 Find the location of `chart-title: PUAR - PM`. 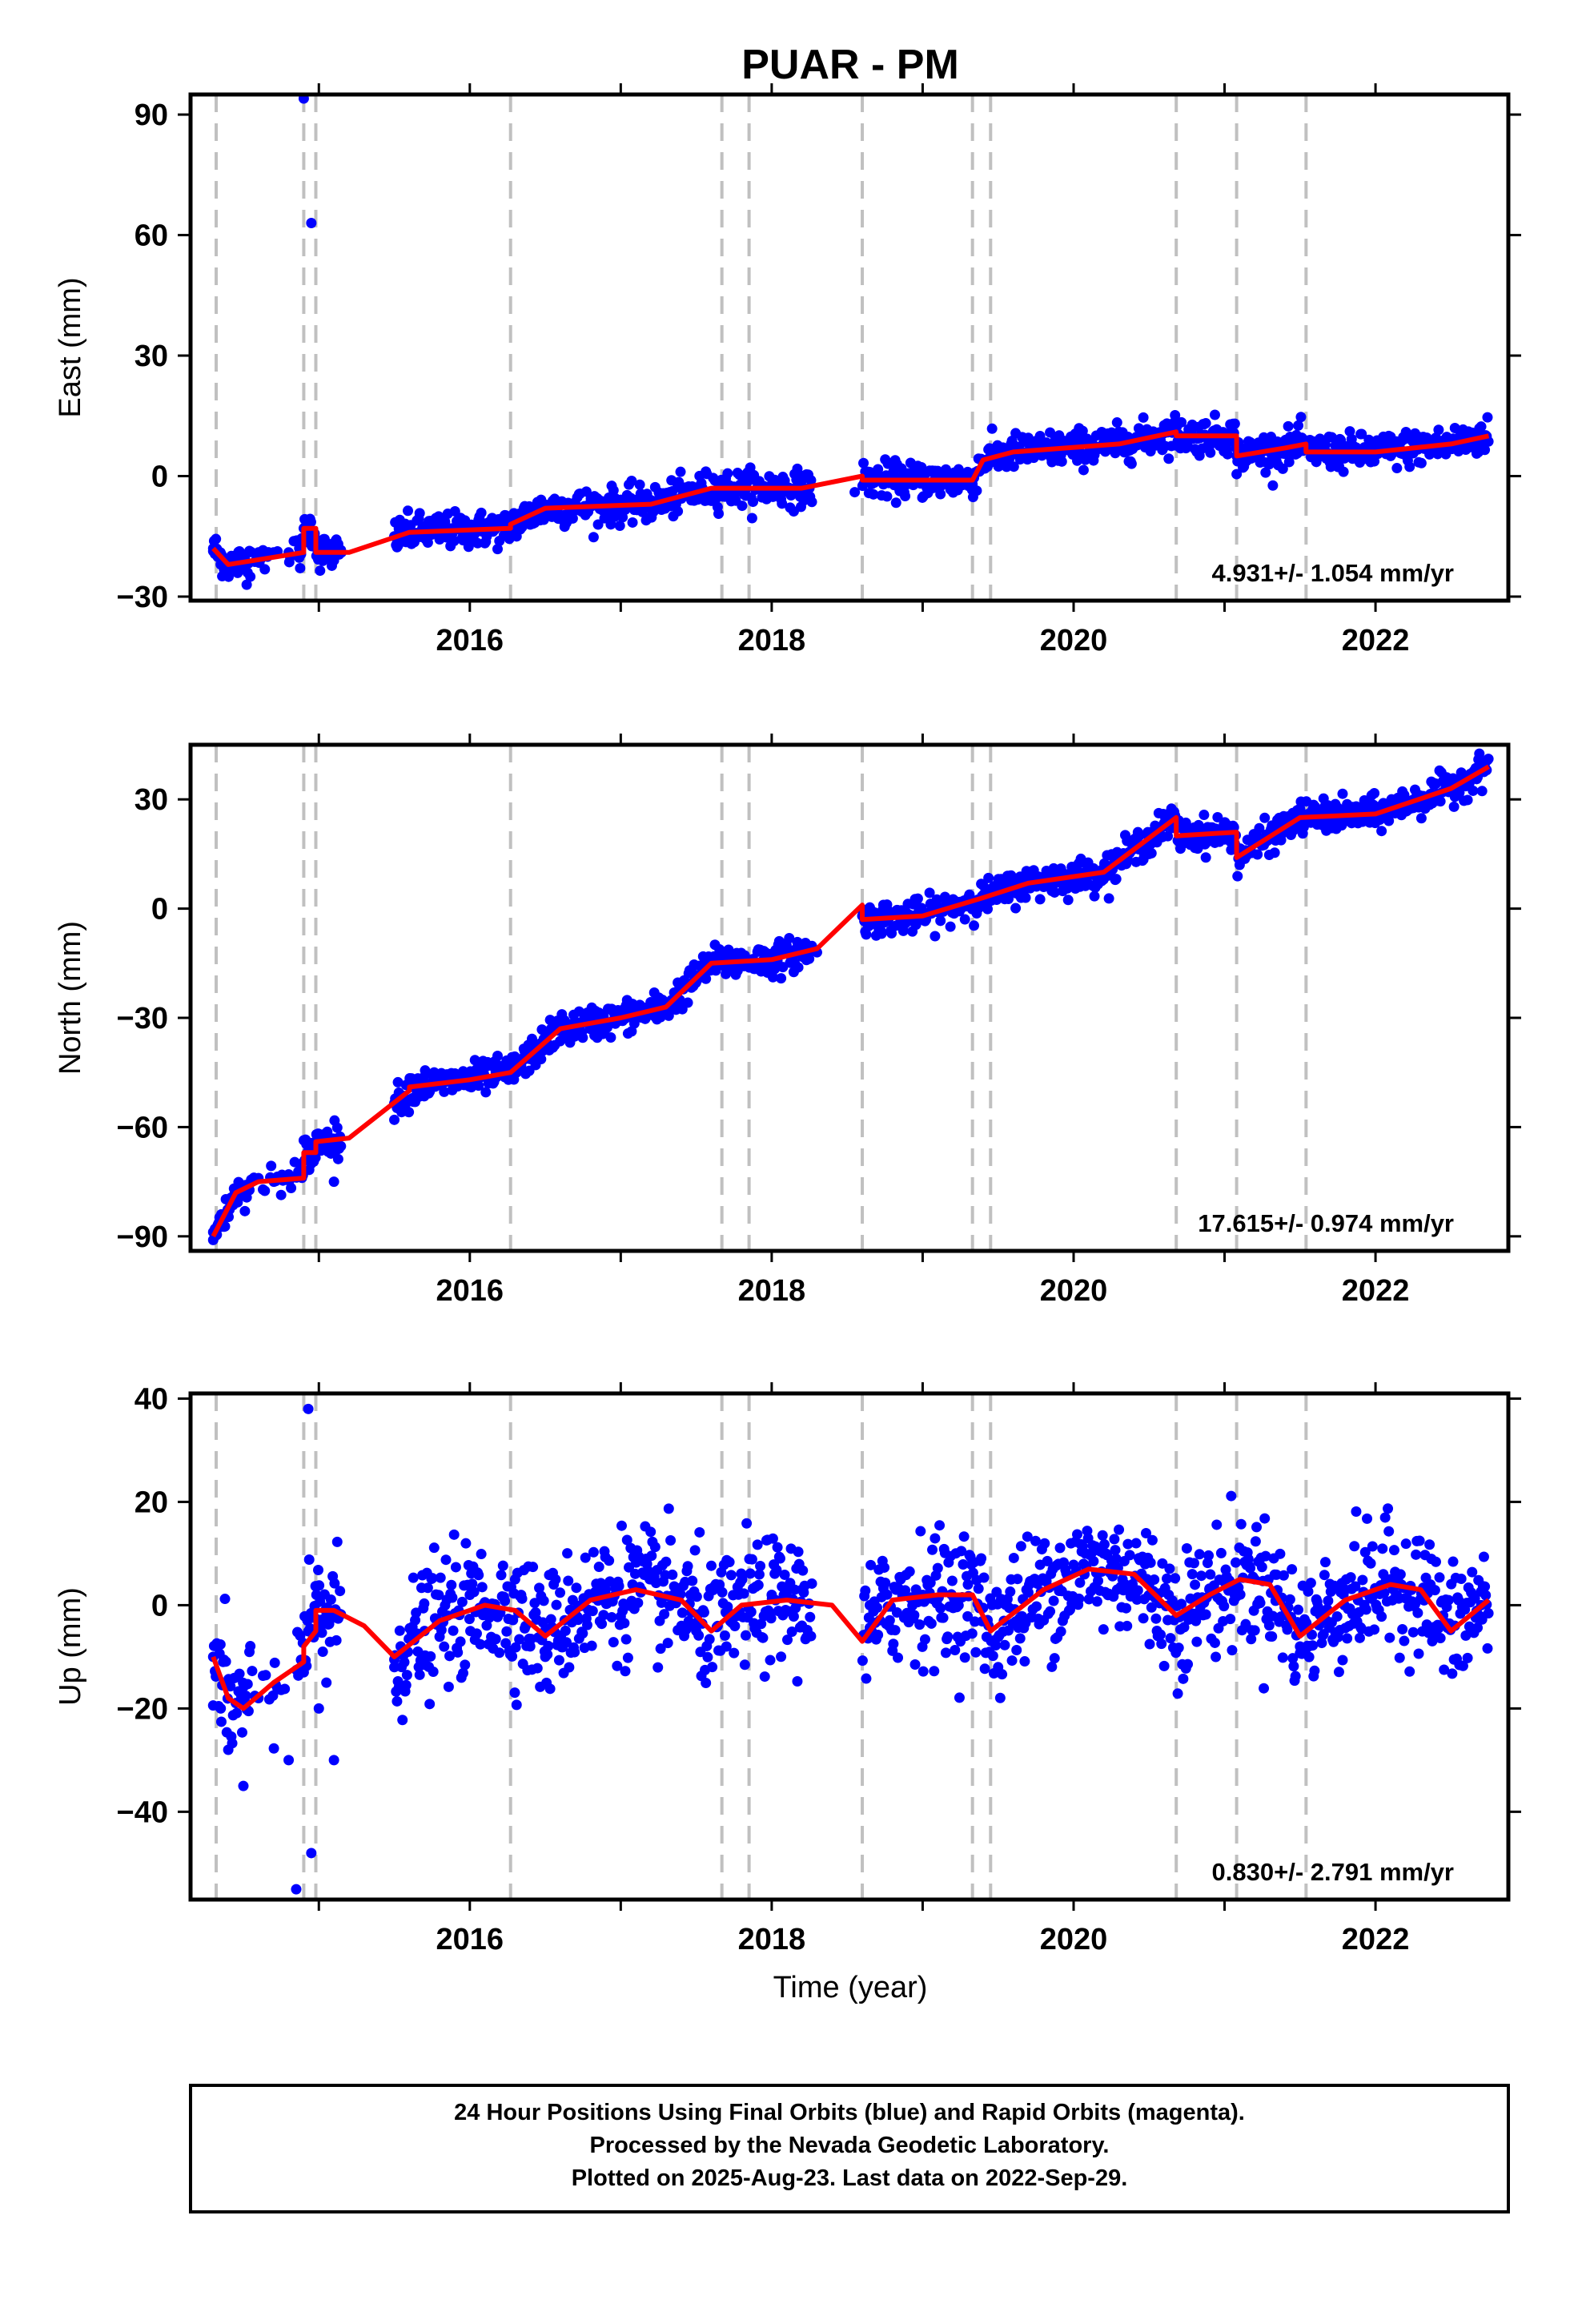

chart-title: PUAR - PM is located at coordinates (850, 65).